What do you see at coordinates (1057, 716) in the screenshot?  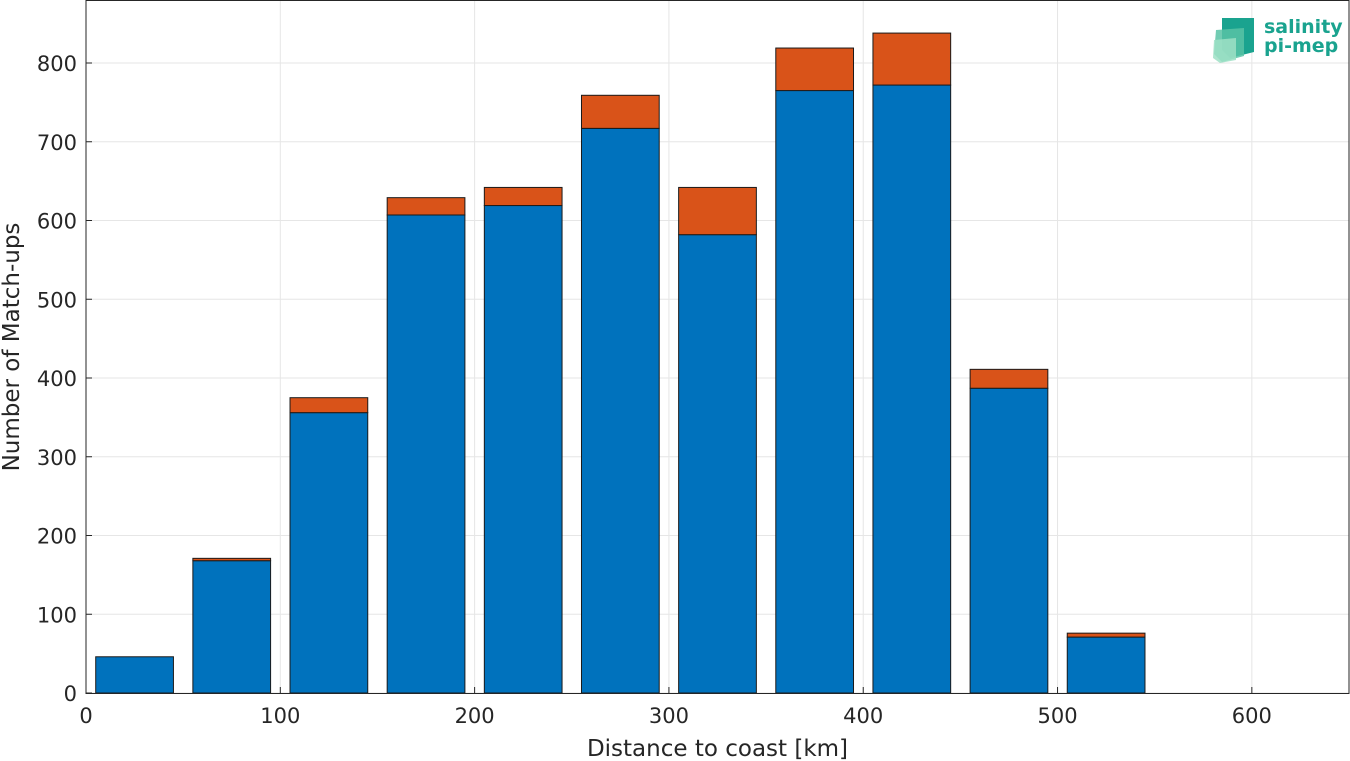 I see `x-tick-label: 500` at bounding box center [1057, 716].